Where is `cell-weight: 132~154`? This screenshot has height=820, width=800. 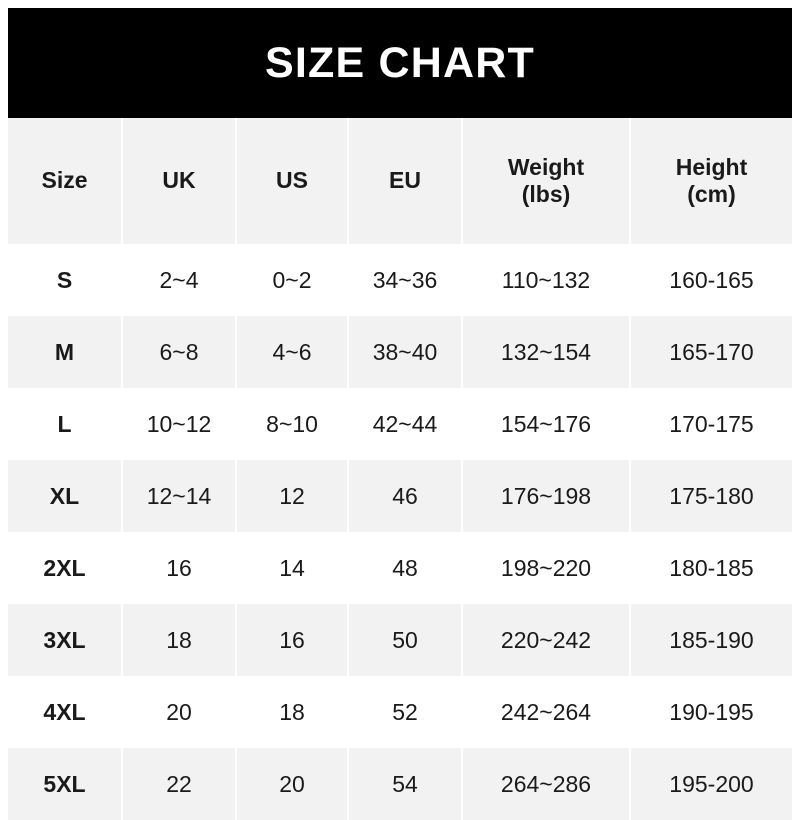
cell-weight: 132~154 is located at coordinates (546, 352).